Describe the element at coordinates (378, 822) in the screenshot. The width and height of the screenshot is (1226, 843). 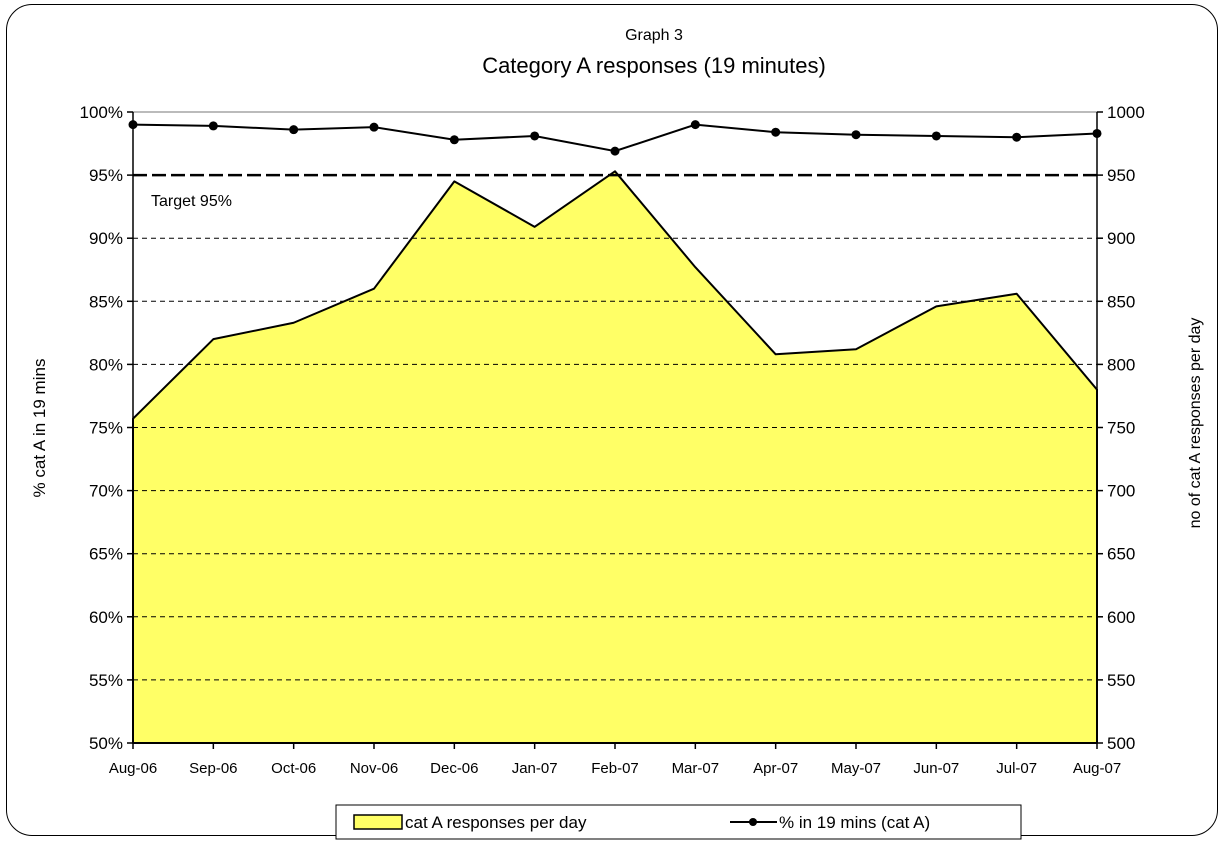
I see `legend-area-swatch` at that location.